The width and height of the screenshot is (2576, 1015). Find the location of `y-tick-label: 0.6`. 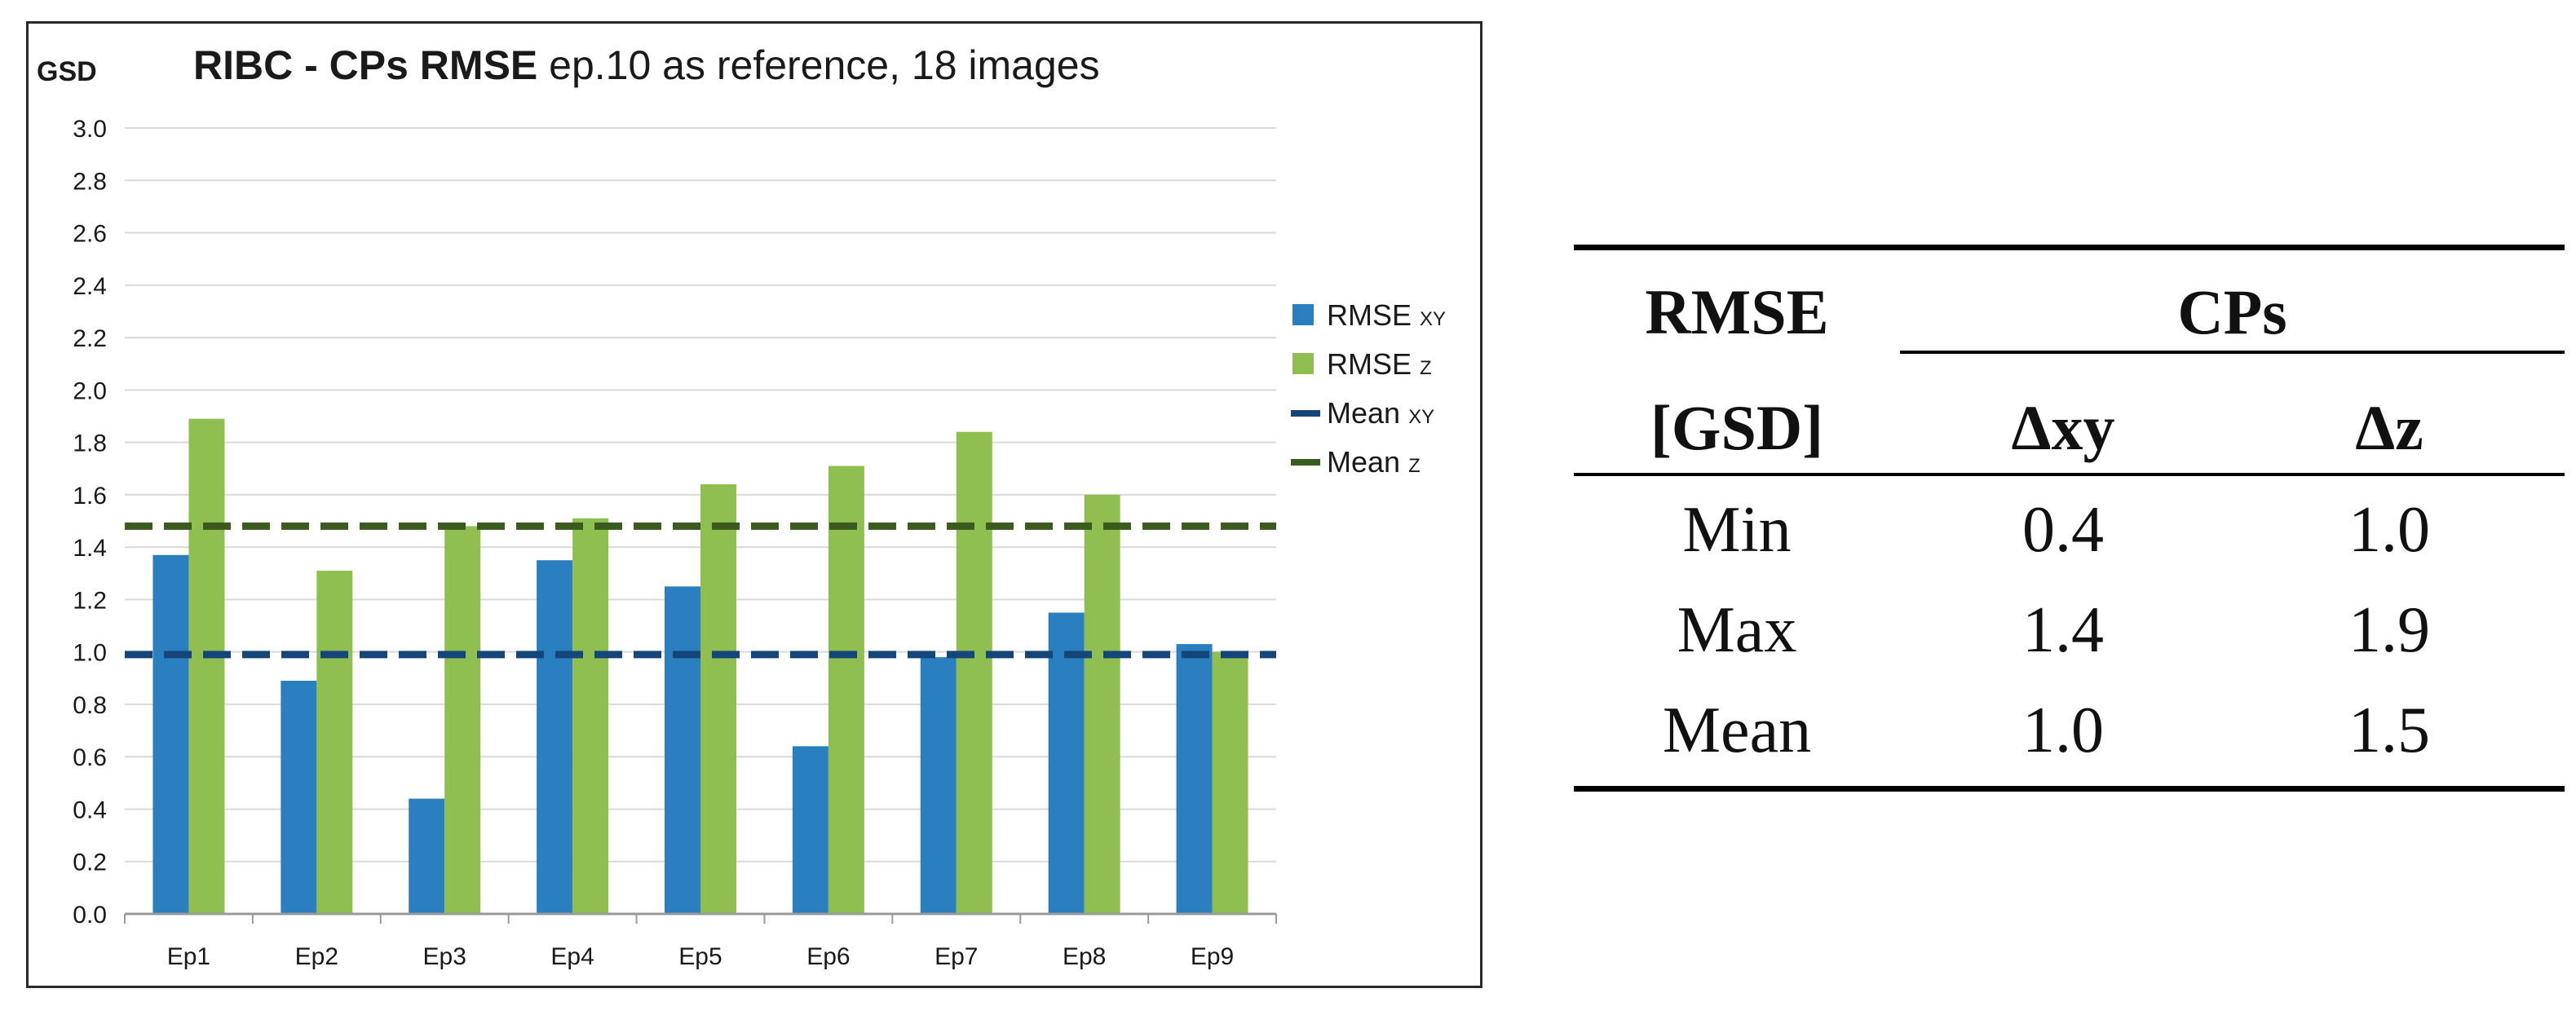

y-tick-label: 0.6 is located at coordinates (90, 757).